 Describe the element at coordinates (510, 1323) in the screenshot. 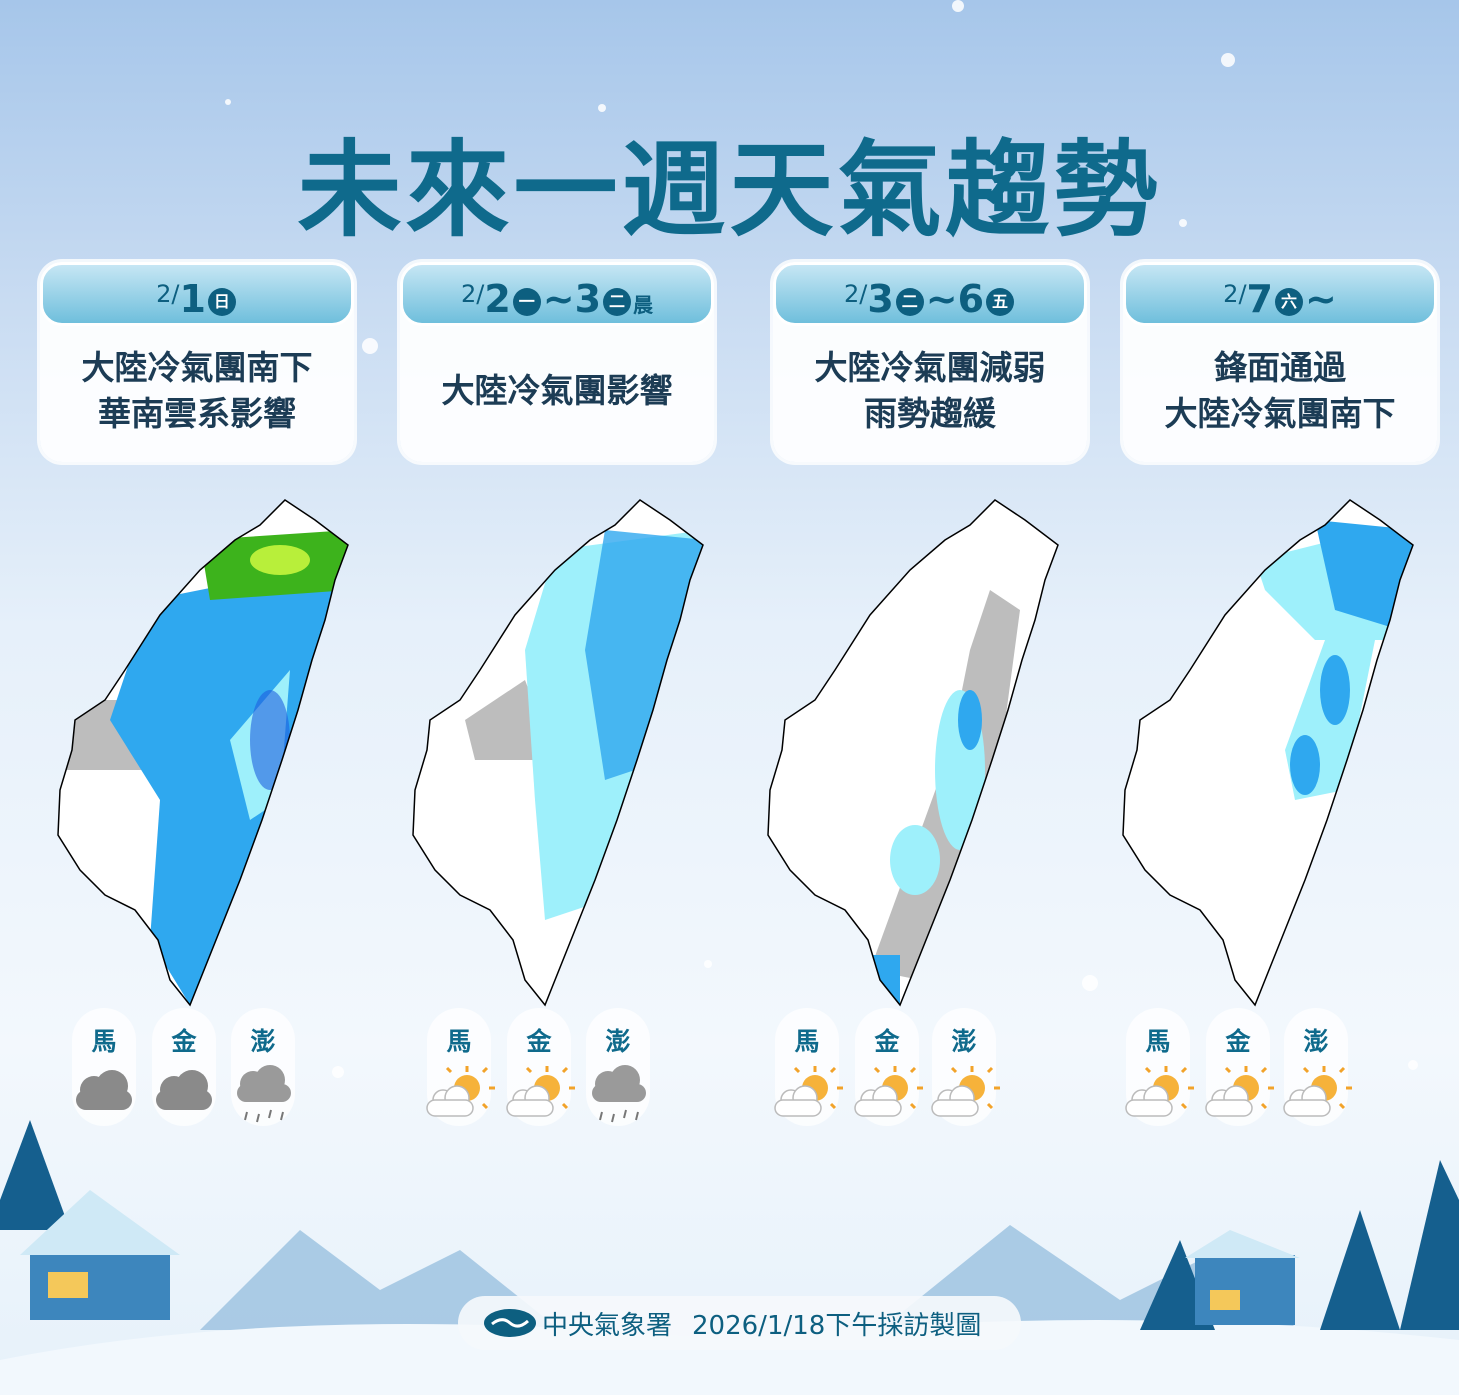

I see `cwa-logo-icon` at that location.